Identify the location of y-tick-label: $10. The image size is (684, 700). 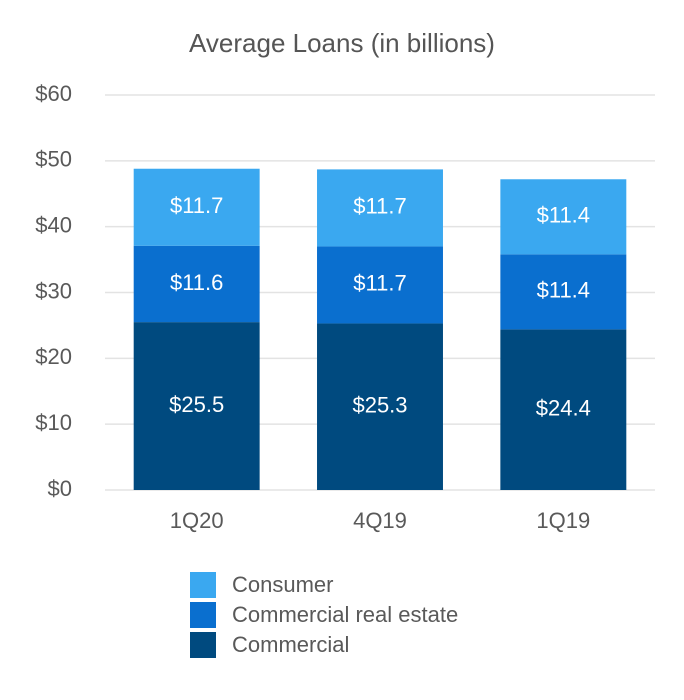
(53, 422).